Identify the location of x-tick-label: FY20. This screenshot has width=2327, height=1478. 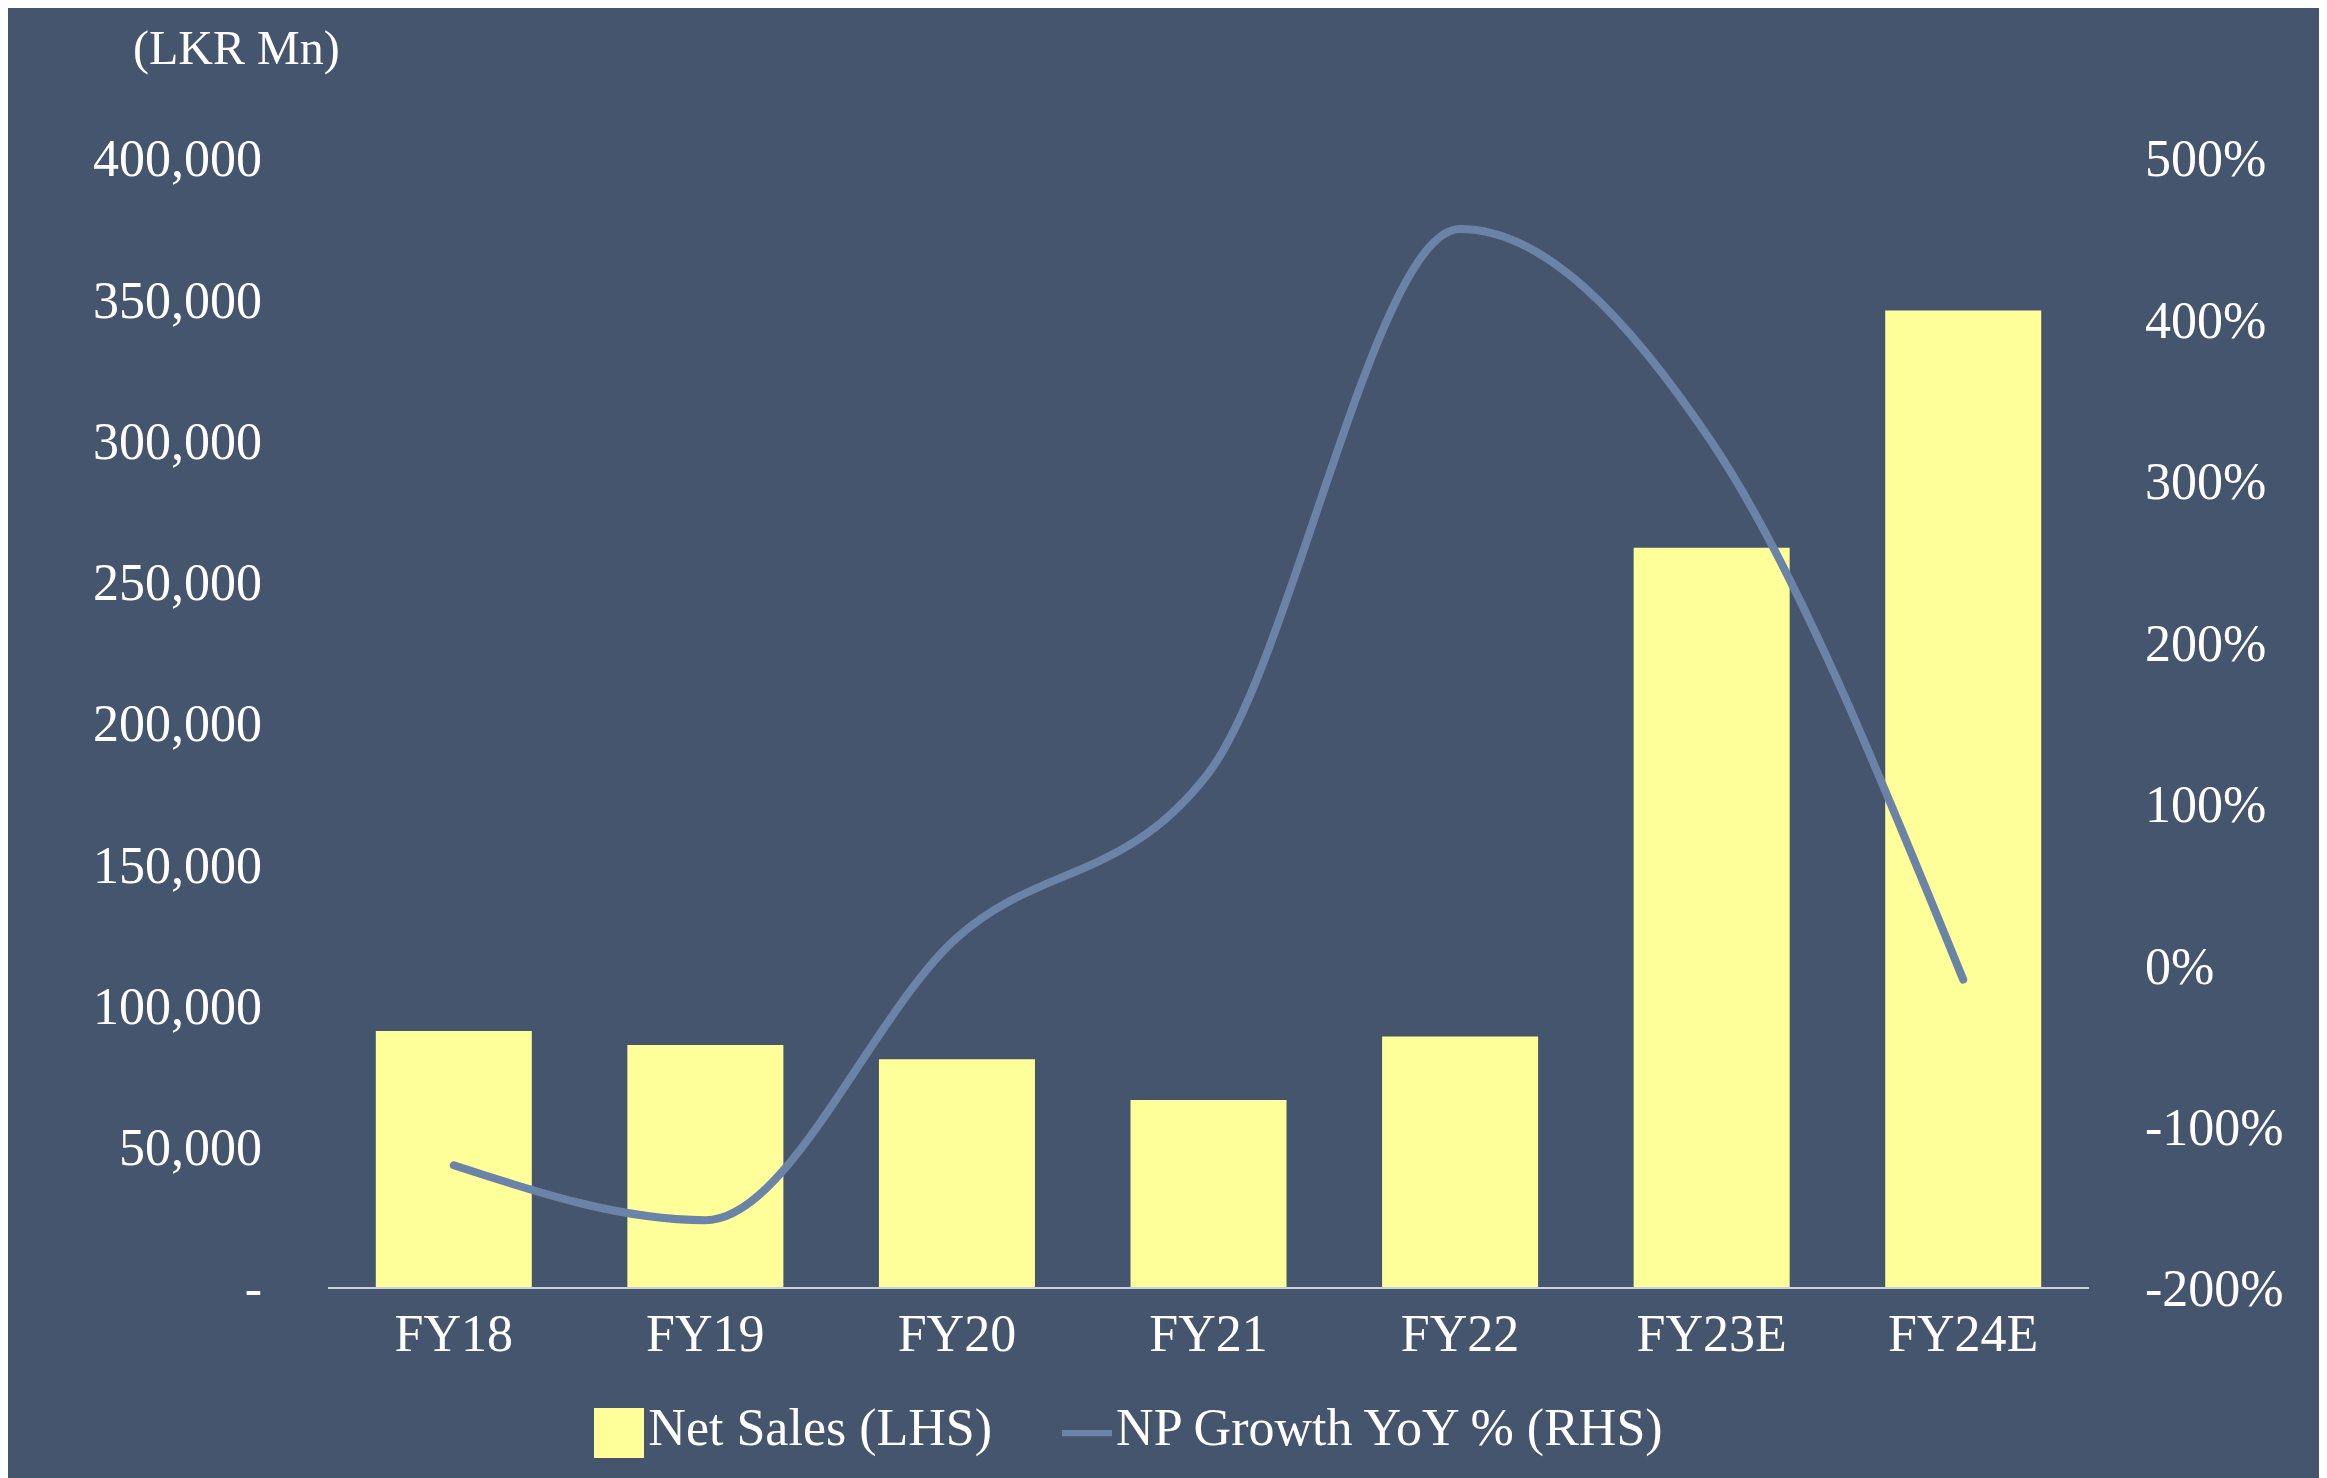
(957, 1333).